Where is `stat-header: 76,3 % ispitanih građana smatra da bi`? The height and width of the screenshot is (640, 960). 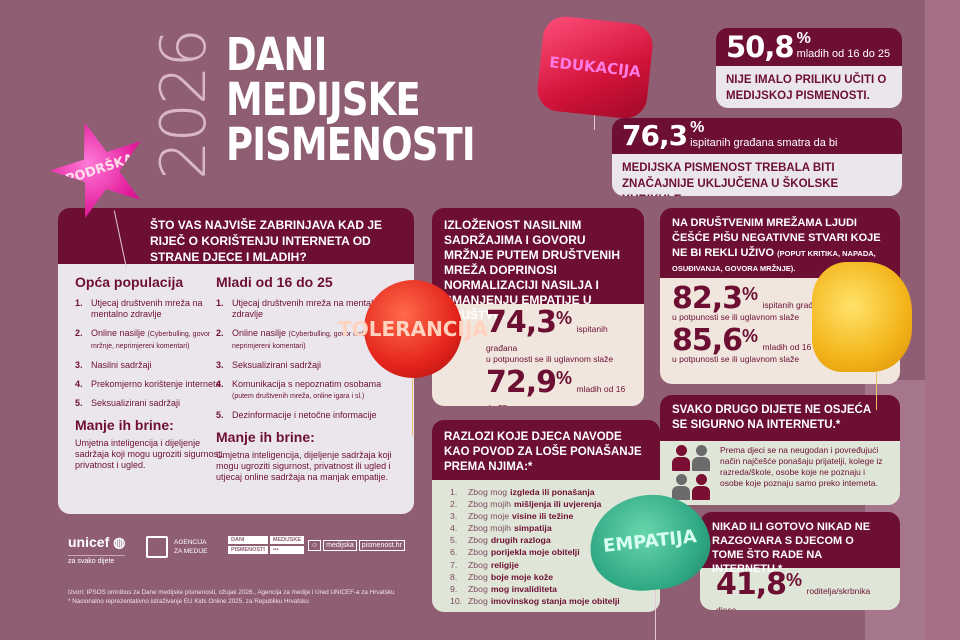
stat-header: 76,3 % ispitanih građana smatra da bi is located at coordinates (757, 136).